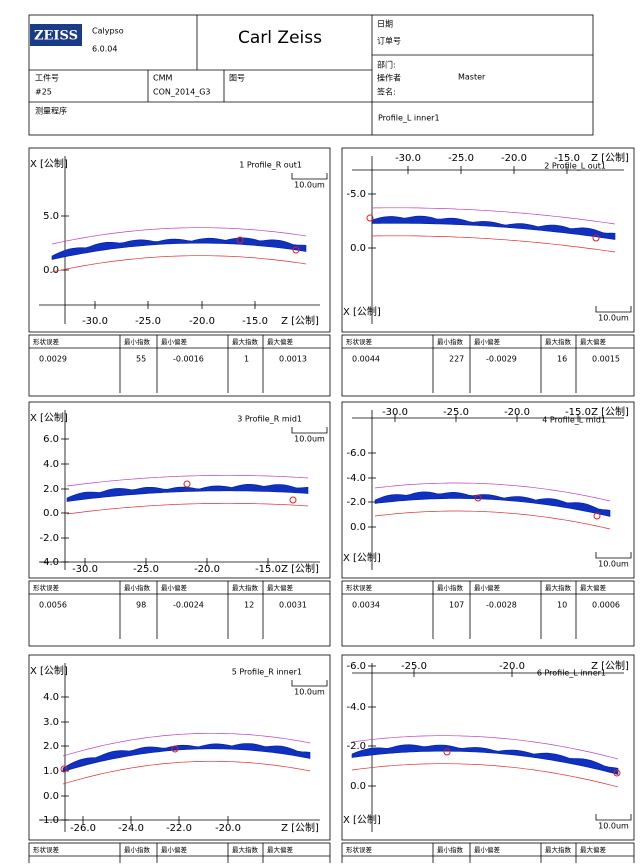 The height and width of the screenshot is (867, 640). Describe the element at coordinates (49, 538) in the screenshot. I see `y-tick-label: -2.0` at that location.